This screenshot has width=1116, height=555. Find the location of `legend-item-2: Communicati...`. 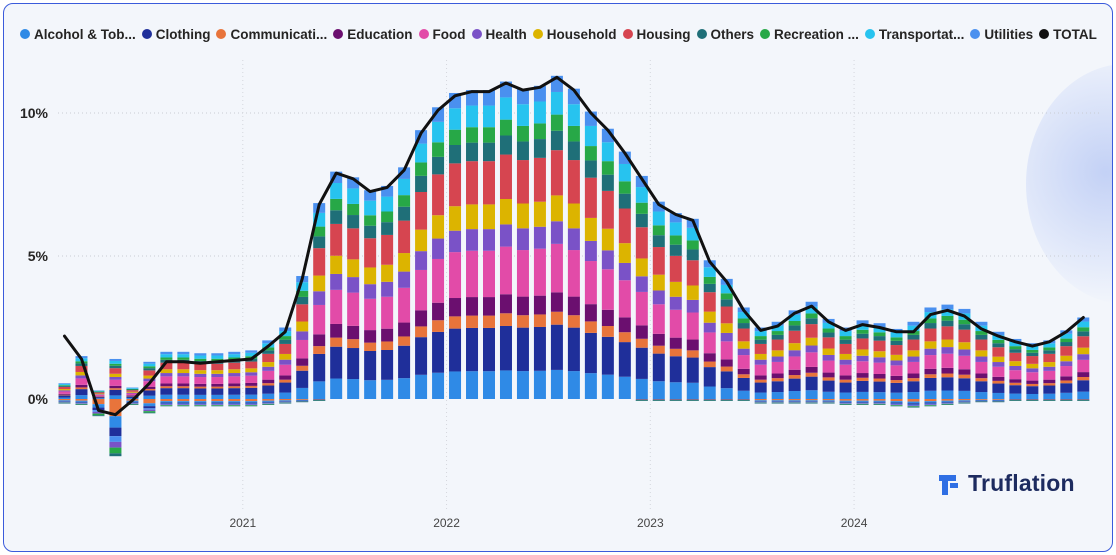

legend-item-2: Communicati... is located at coordinates (271, 34).